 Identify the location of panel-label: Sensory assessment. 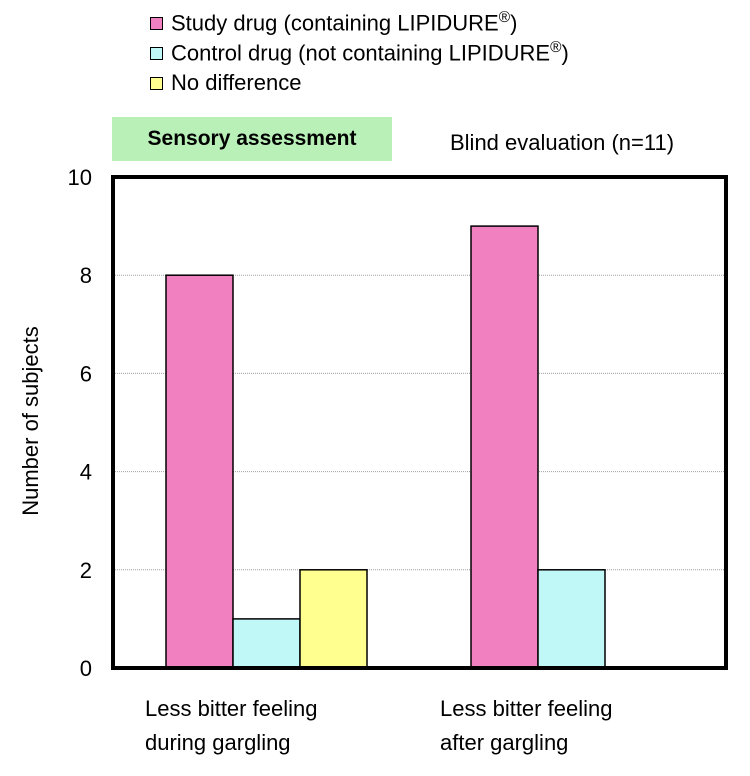
(252, 139).